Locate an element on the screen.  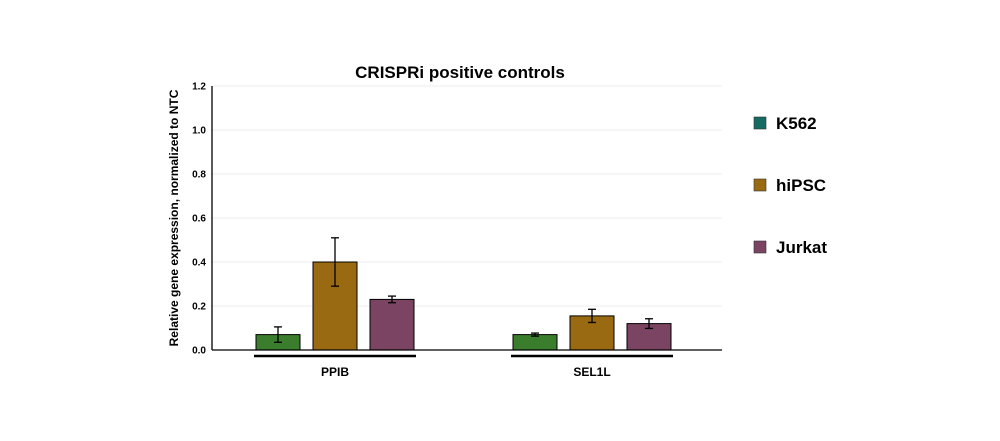
y-tick-label: 0.4 is located at coordinates (199, 263).